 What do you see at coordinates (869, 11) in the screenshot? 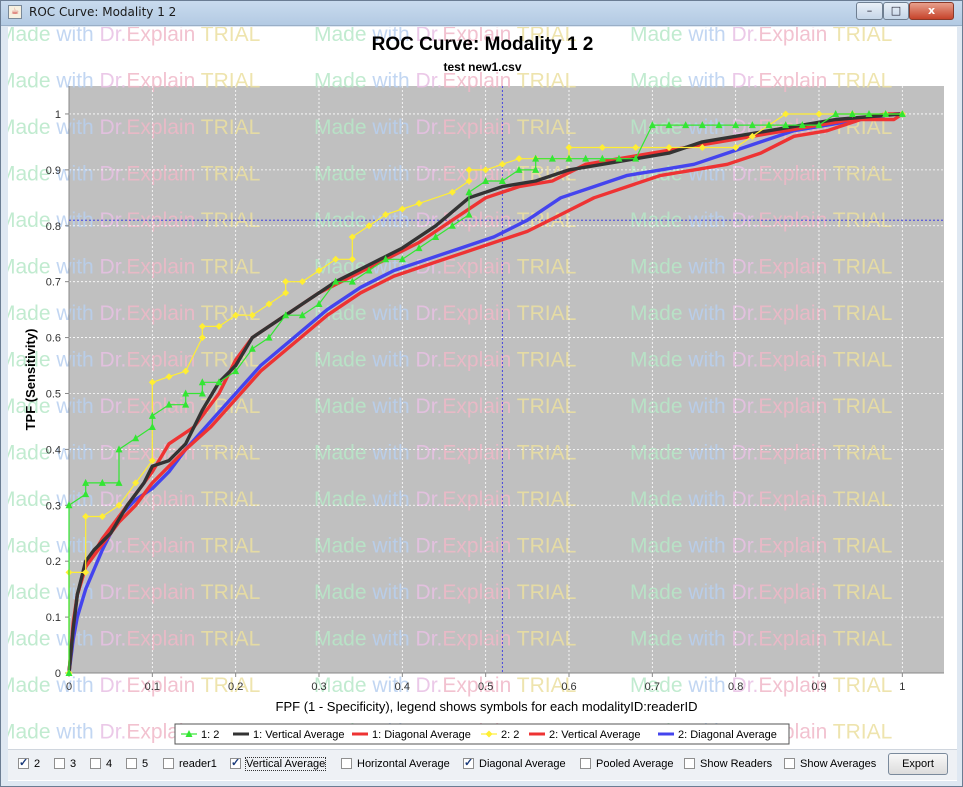
I see `minimize-button: –` at bounding box center [869, 11].